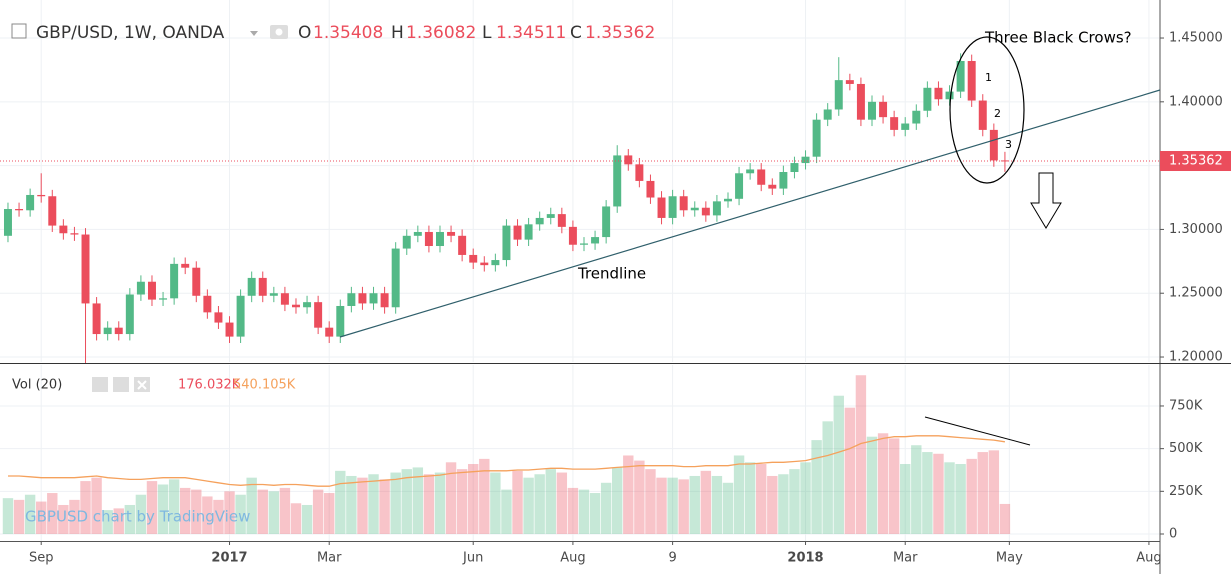 The height and width of the screenshot is (574, 1231). What do you see at coordinates (1148, 558) in the screenshot?
I see `x-tick-label: Aug` at bounding box center [1148, 558].